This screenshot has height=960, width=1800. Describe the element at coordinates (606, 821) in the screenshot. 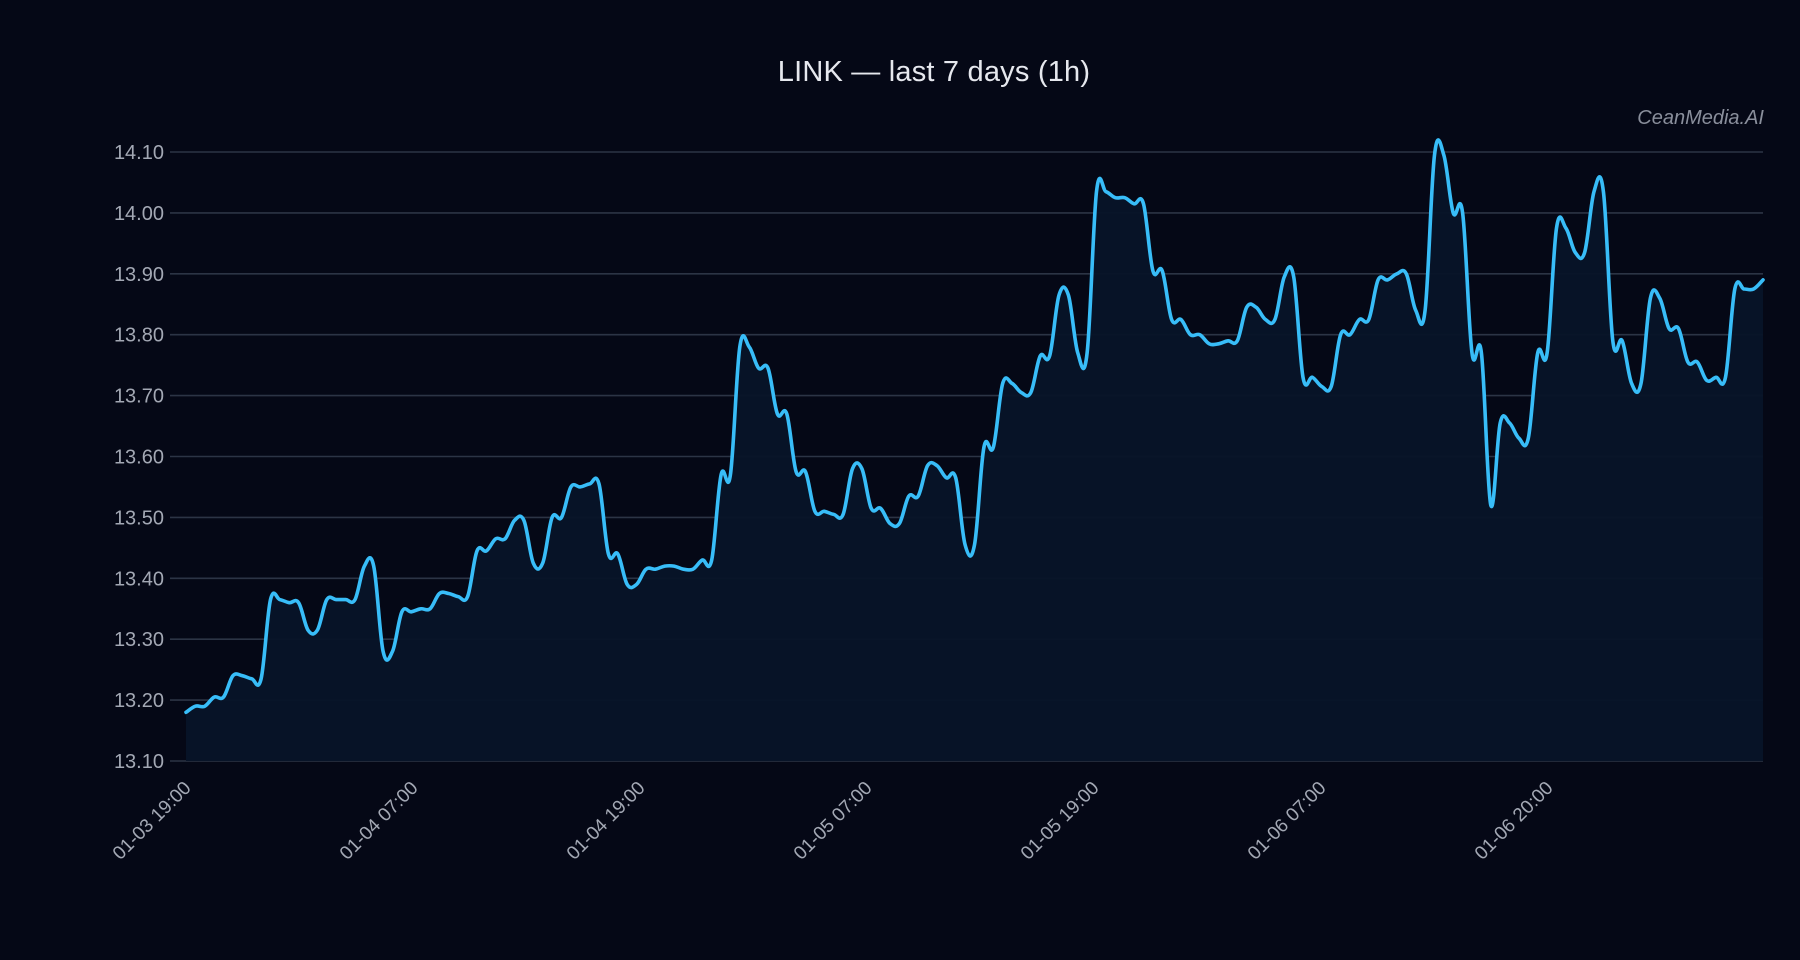

I see `x-tick-label: 01-04 19:00` at that location.